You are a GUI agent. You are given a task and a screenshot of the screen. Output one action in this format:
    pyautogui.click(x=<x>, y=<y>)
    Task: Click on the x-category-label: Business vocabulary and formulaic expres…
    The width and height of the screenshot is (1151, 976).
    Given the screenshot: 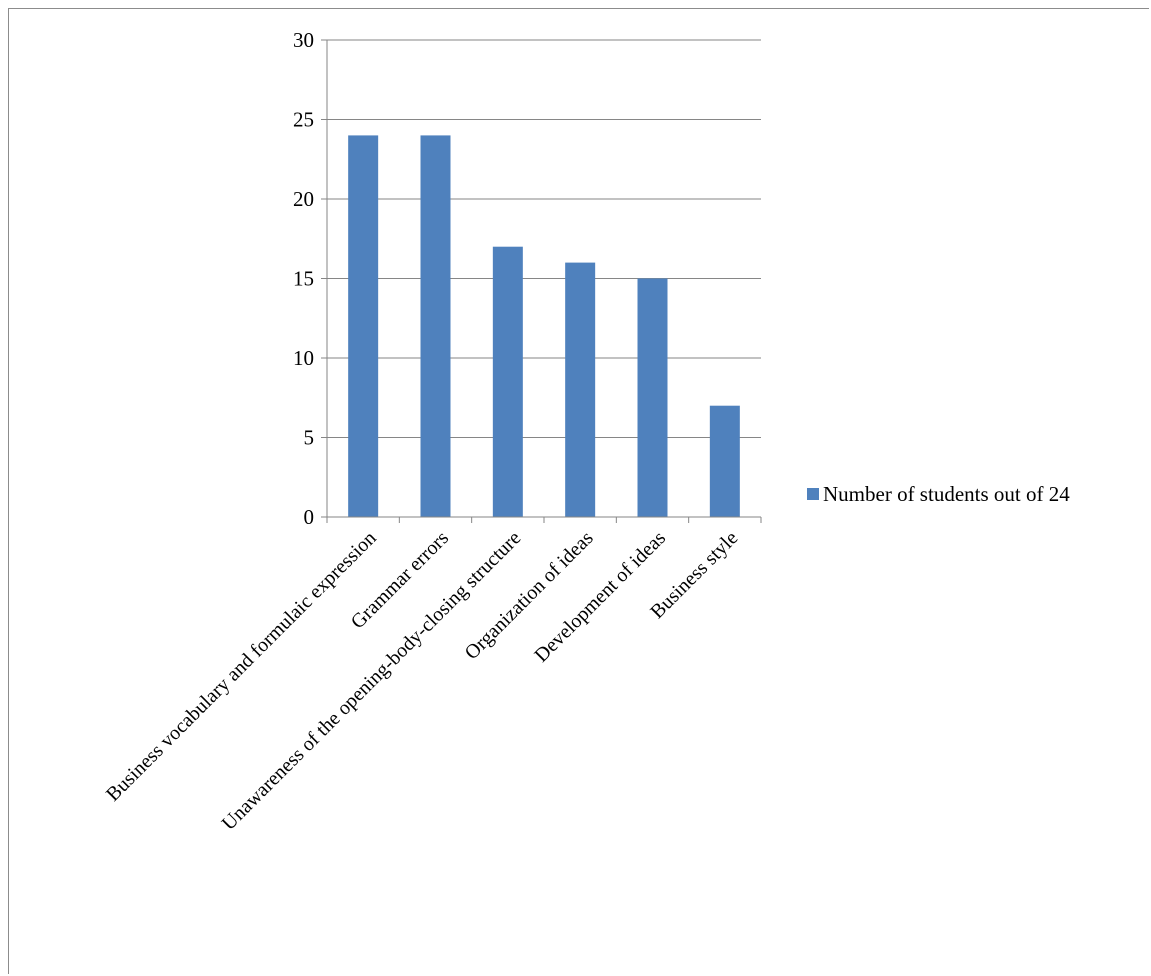 What is the action you would take?
    pyautogui.click(x=241, y=666)
    